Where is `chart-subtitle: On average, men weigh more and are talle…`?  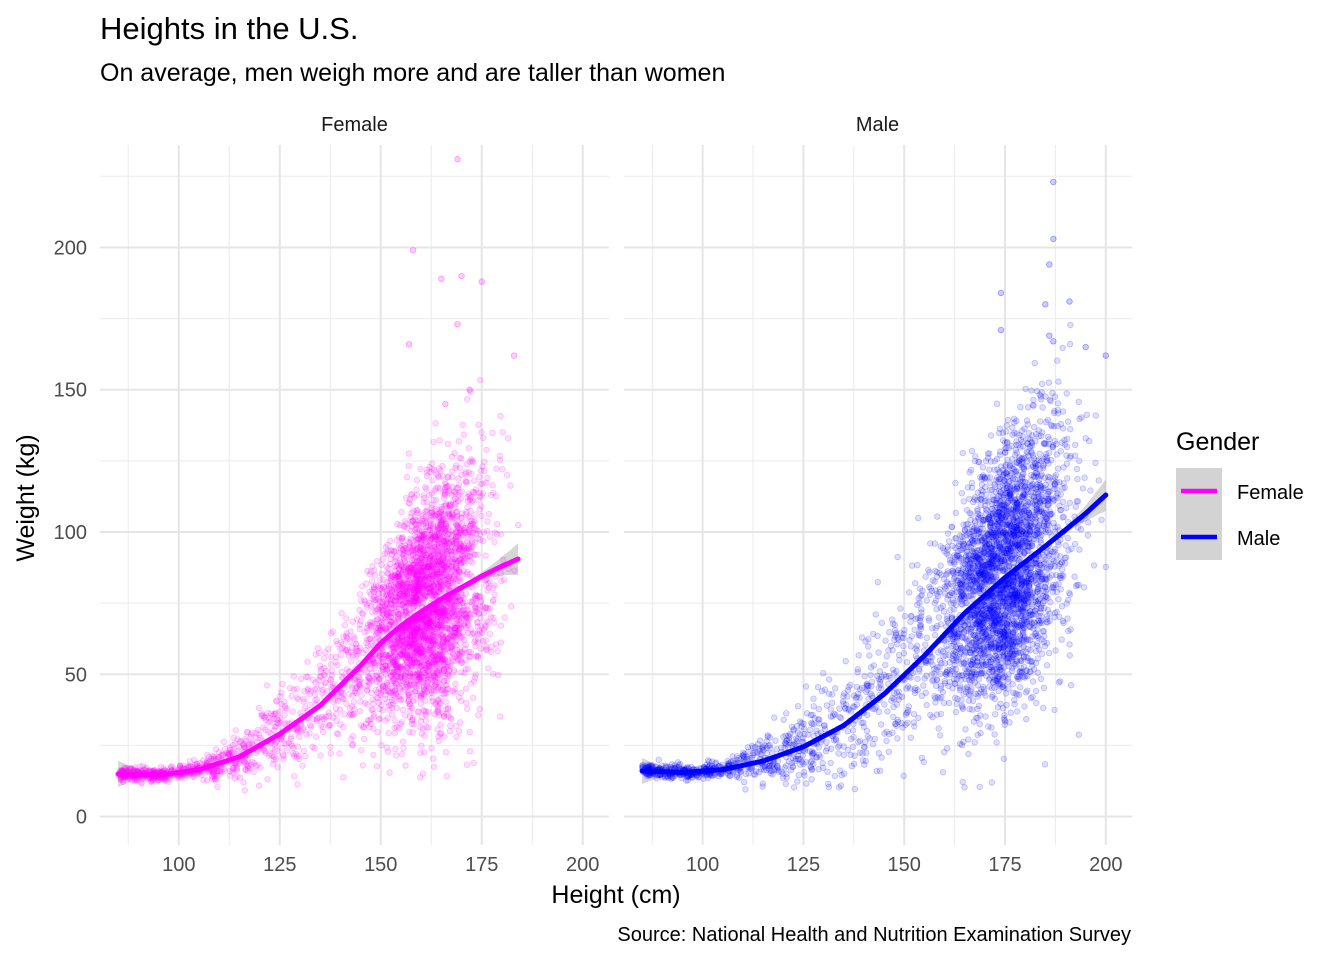 chart-subtitle: On average, men weigh more and are talle… is located at coordinates (412, 73).